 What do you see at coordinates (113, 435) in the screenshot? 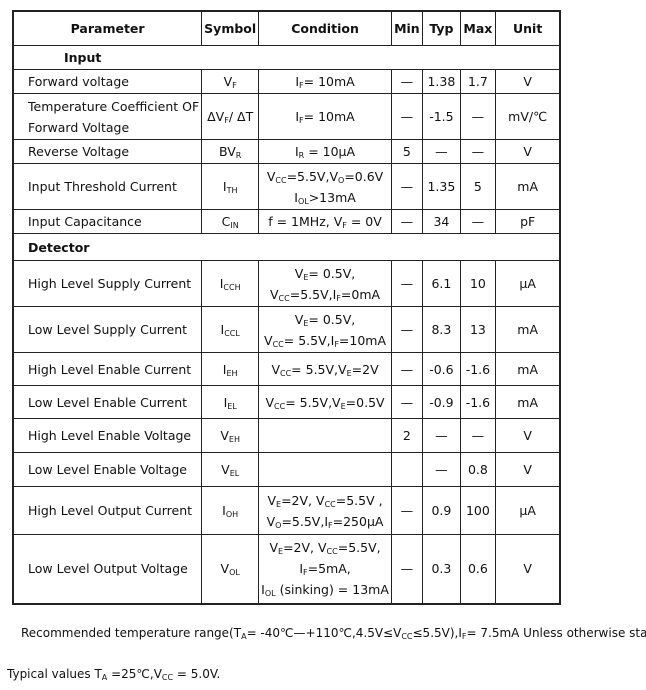
I see `text-line: High Level Enable Voltage` at bounding box center [113, 435].